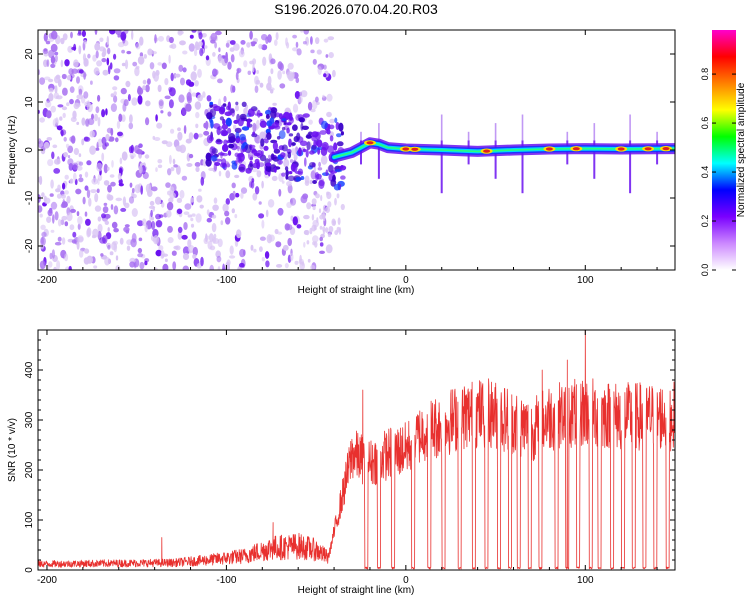  I want to click on colorbar-ticks: 0.0 0.2 0.4 0.6 0.8, so click(718, 172).